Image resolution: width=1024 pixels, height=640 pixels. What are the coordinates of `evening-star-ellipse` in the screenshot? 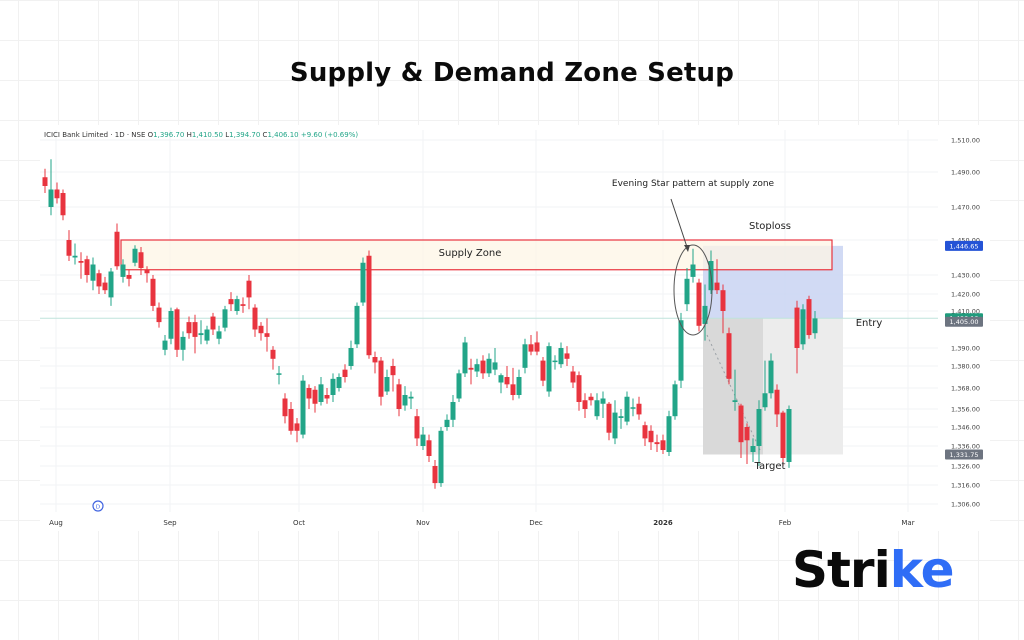 It's located at (693, 290).